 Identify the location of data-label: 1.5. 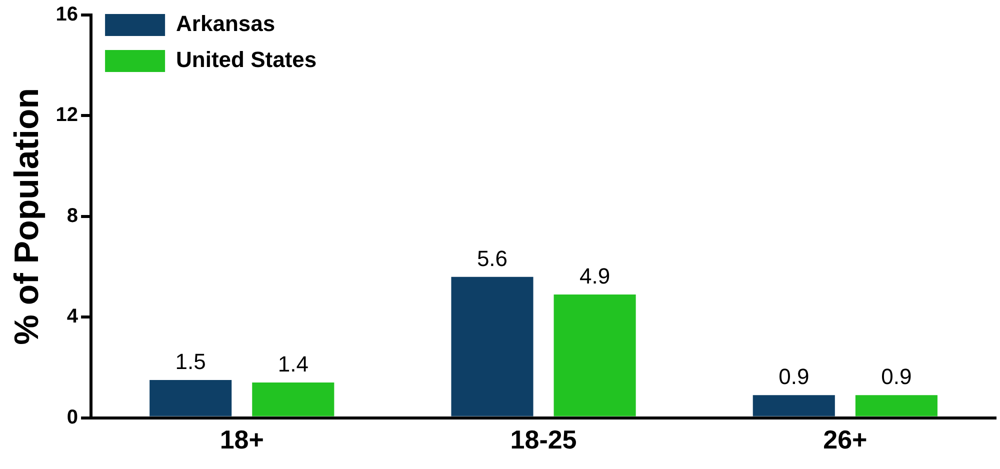
(190, 361).